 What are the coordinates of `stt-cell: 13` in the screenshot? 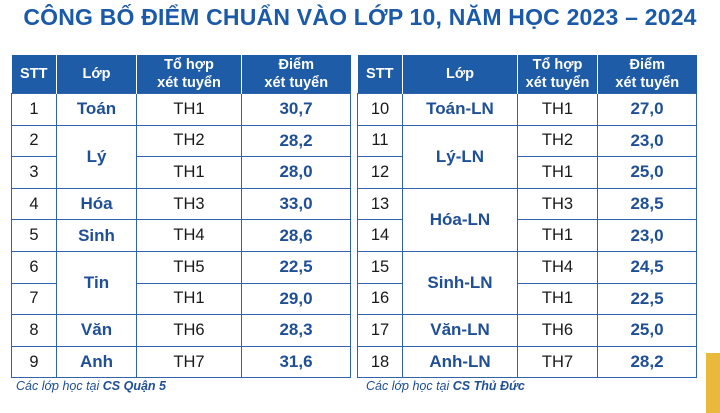 It's located at (380, 204).